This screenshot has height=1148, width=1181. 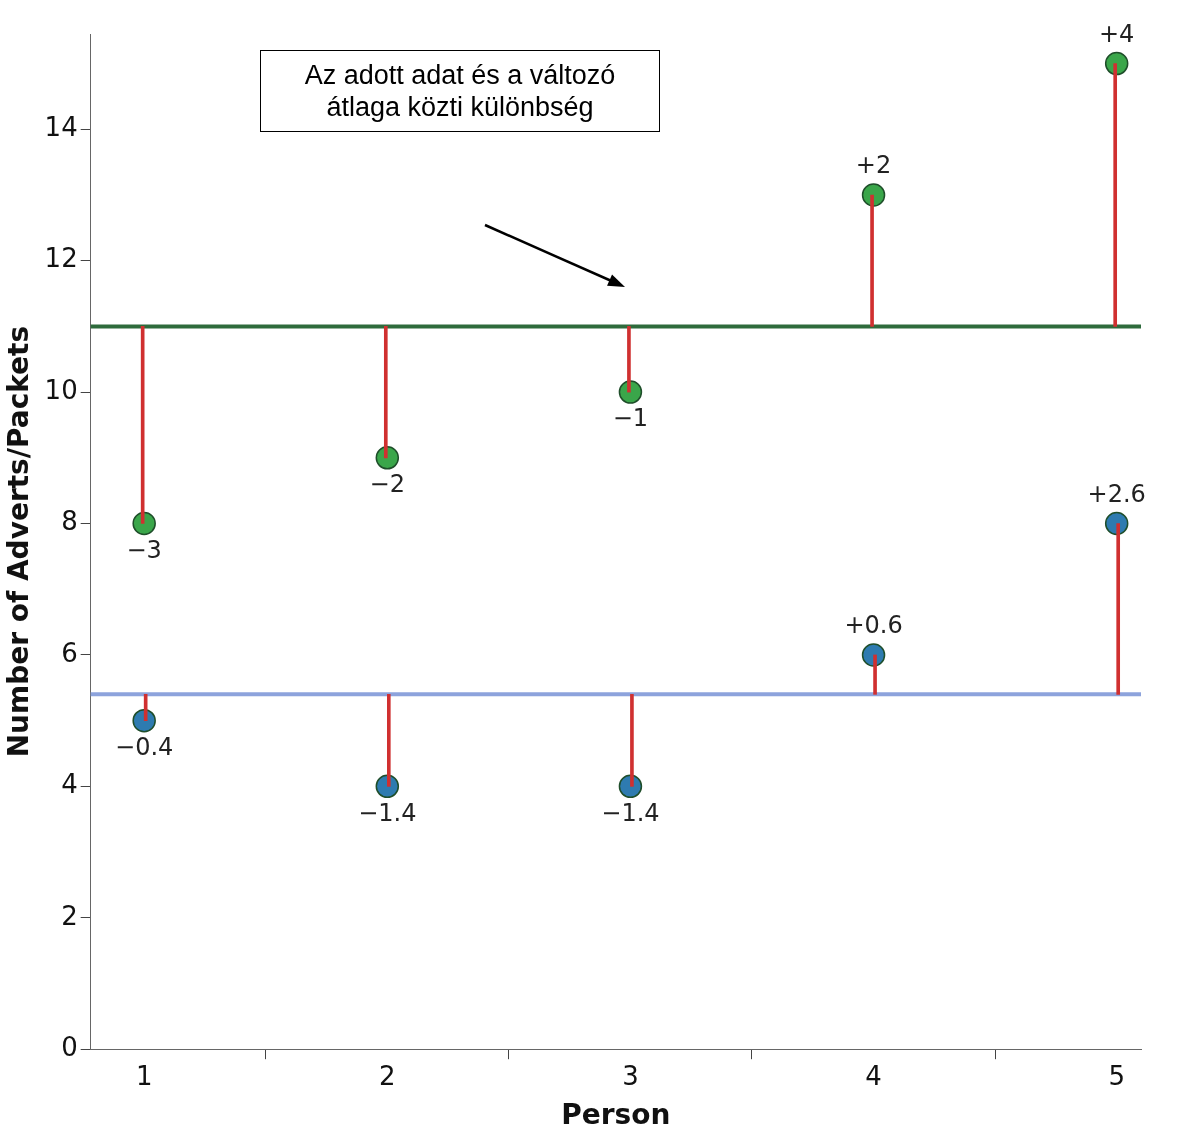 What do you see at coordinates (144, 1075) in the screenshot?
I see `x-tick-label: 1` at bounding box center [144, 1075].